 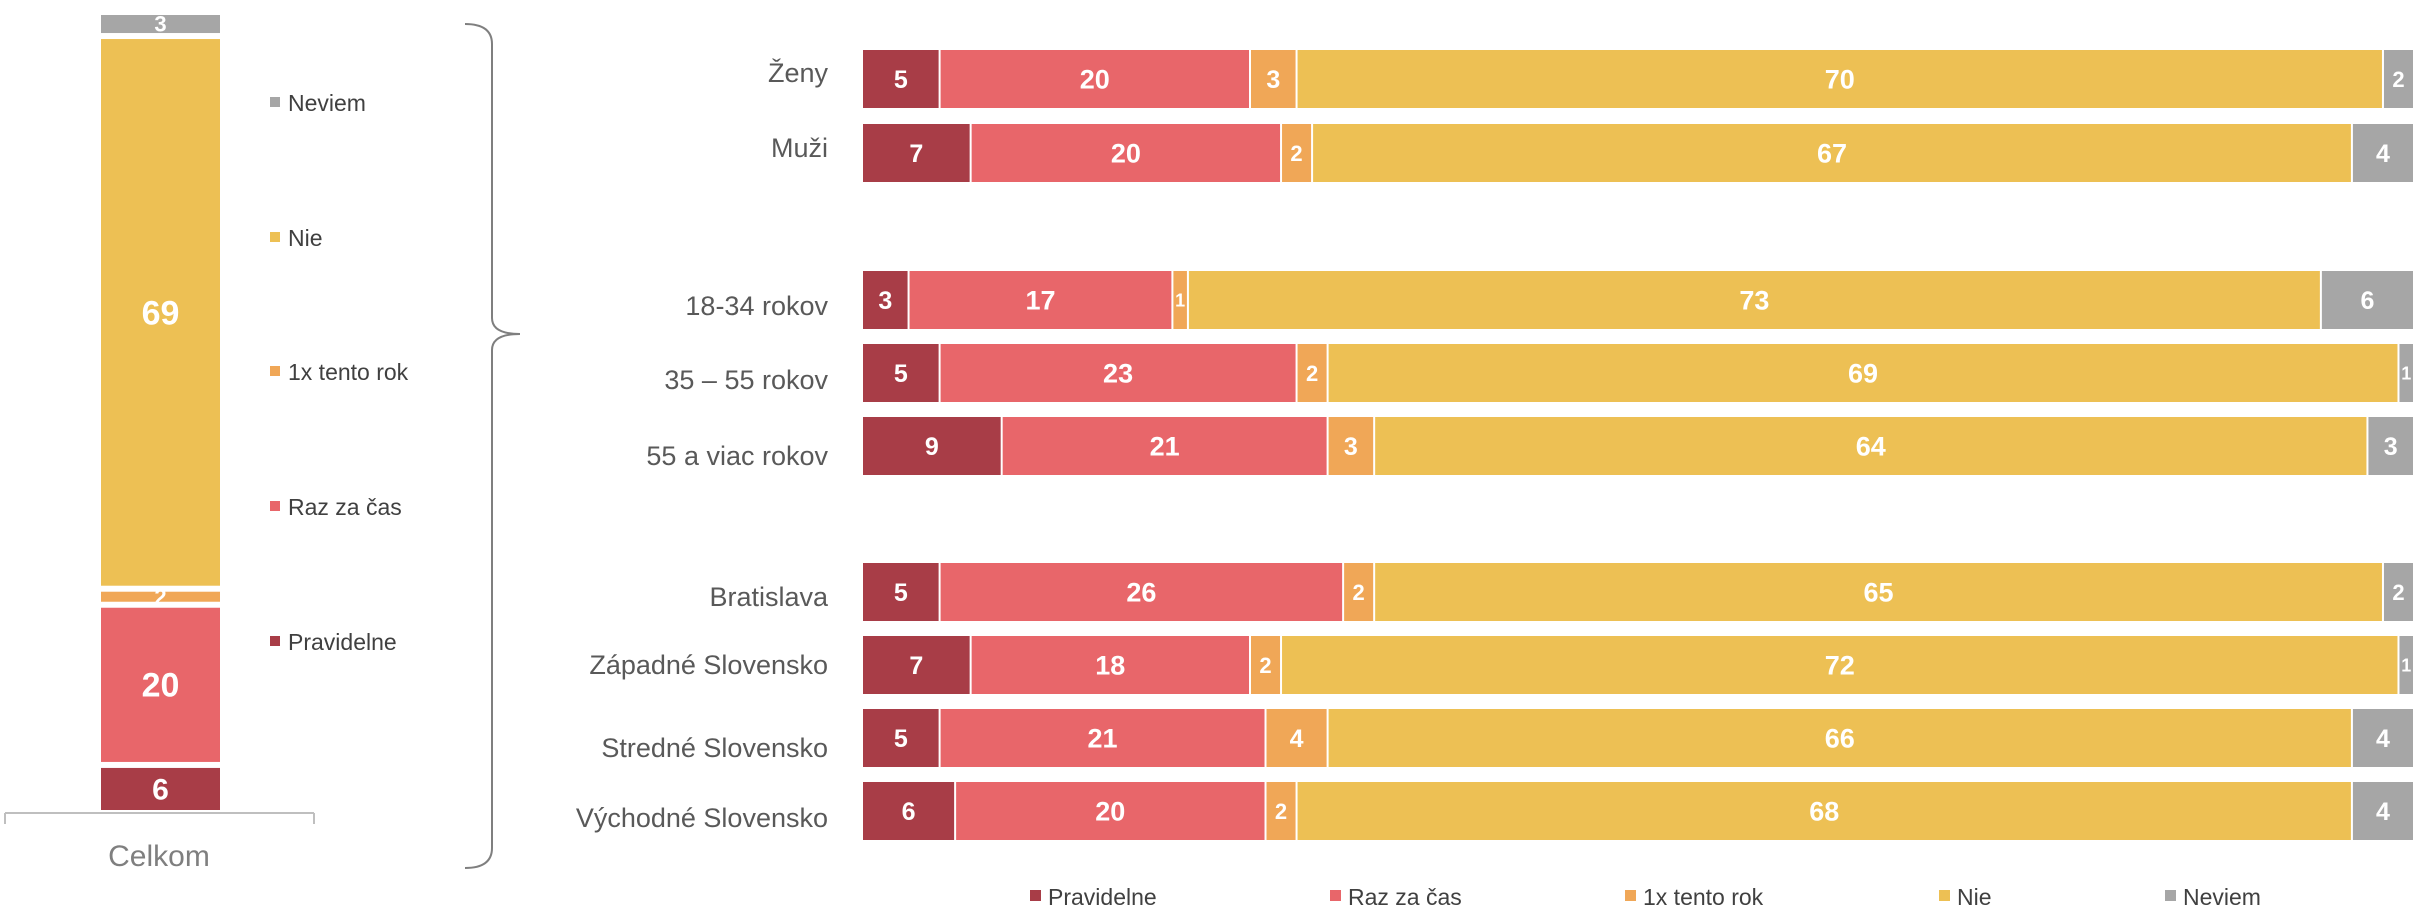 I want to click on legend-swatch-neviem, so click(x=275, y=102).